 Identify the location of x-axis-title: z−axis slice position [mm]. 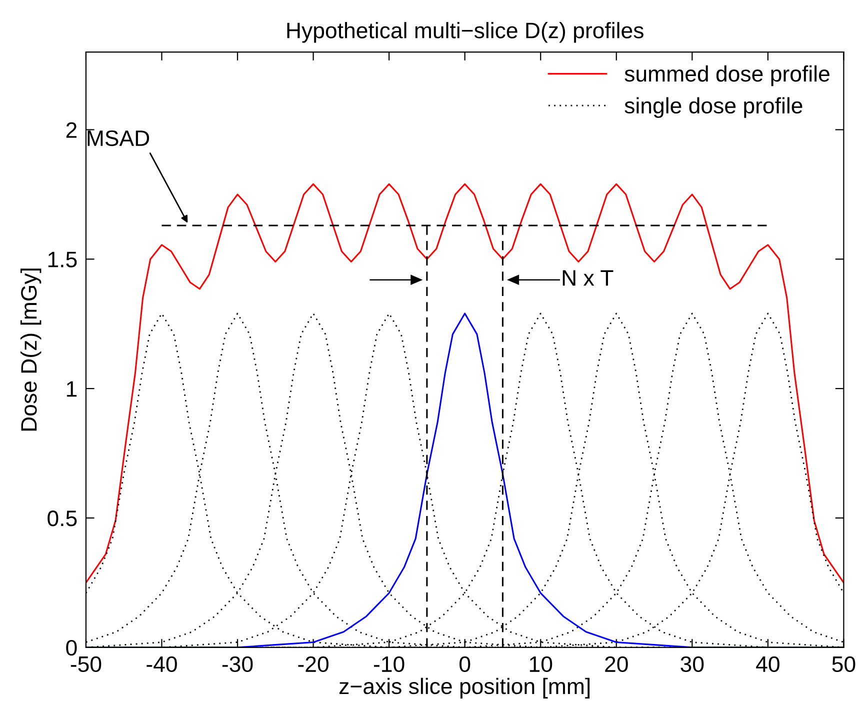
(464, 688).